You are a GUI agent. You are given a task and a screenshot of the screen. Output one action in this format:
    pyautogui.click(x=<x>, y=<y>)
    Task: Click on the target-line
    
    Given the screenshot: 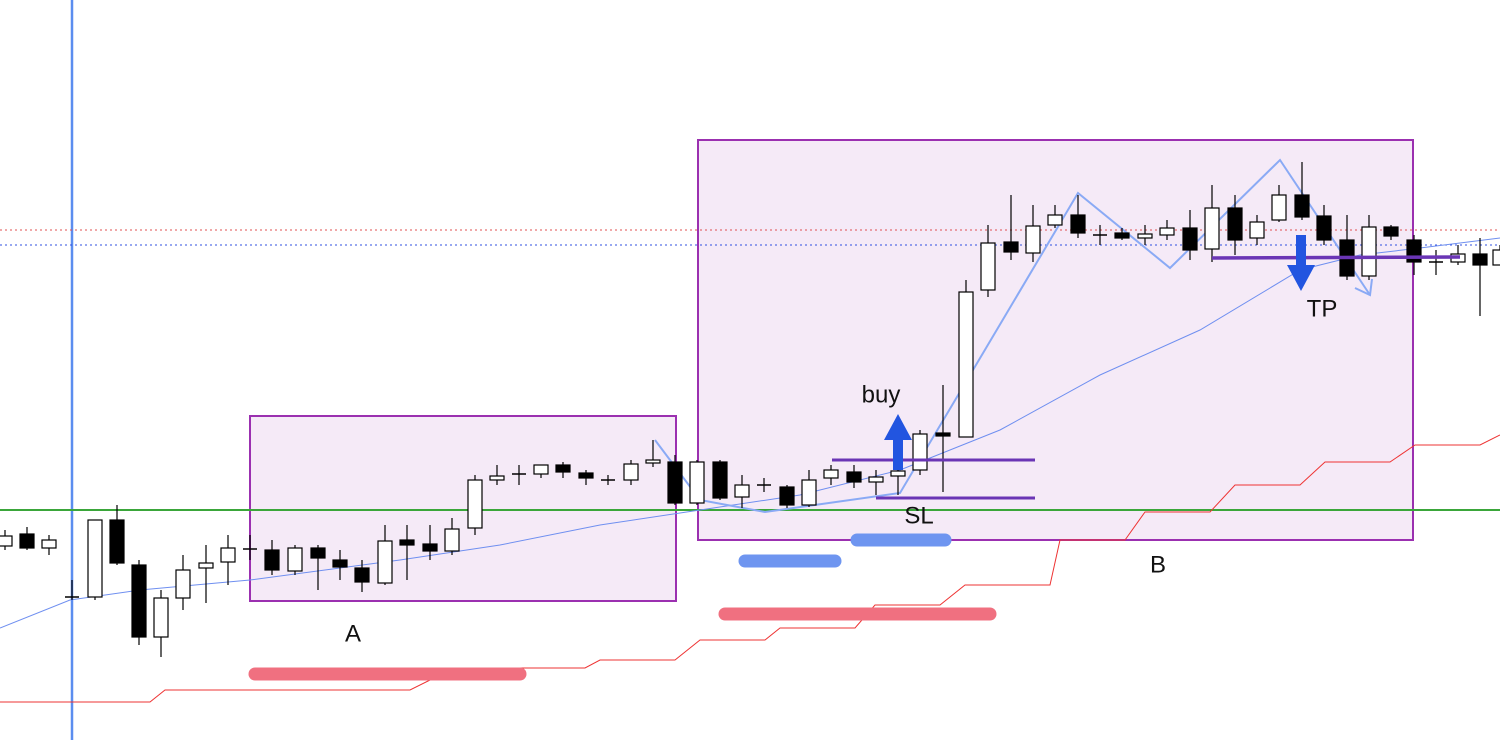 What is the action you would take?
    pyautogui.click(x=1336, y=257)
    